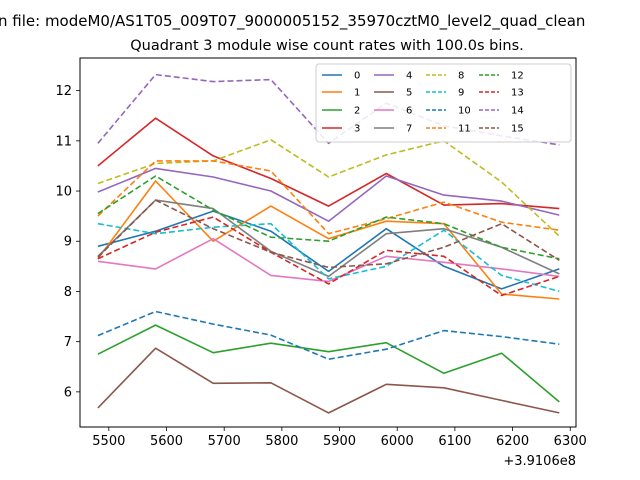 Image resolution: width=640 pixels, height=480 pixels. What do you see at coordinates (357, 93) in the screenshot?
I see `legend-label-1: 1` at bounding box center [357, 93].